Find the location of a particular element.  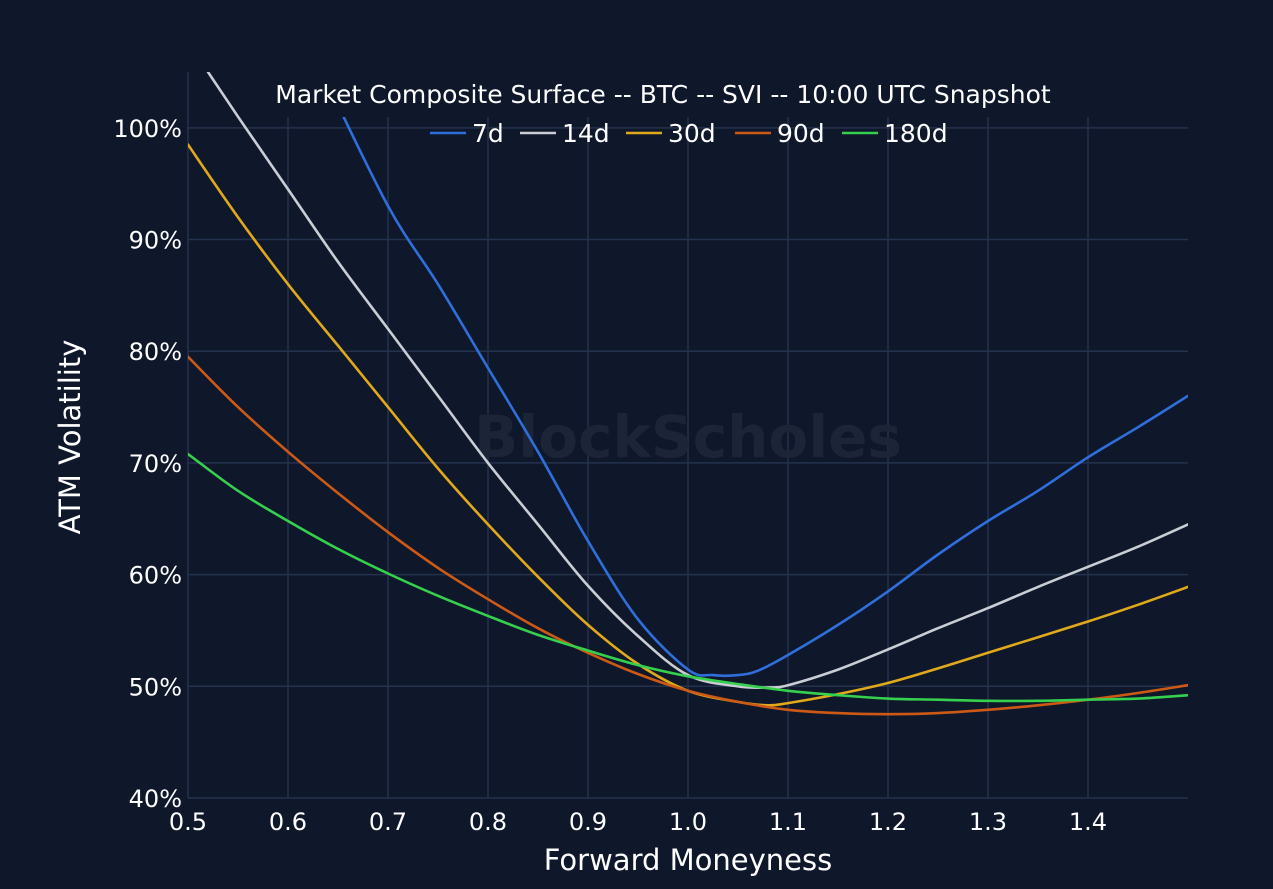

y-tick-label: 70% is located at coordinates (155, 464).